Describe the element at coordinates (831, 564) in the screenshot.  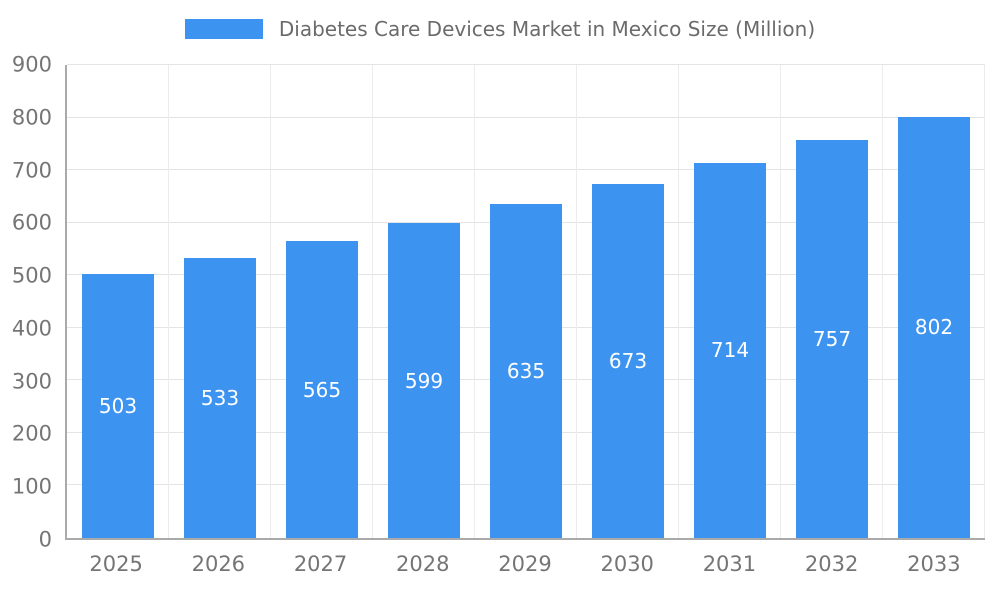
I see `x-tick-label: 2032` at that location.